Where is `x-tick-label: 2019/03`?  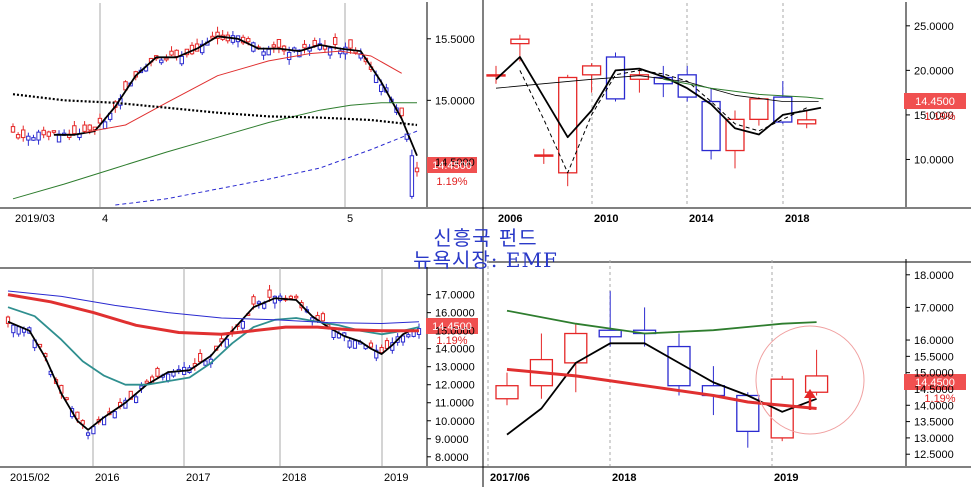 x-tick-label: 2019/03 is located at coordinates (35, 219).